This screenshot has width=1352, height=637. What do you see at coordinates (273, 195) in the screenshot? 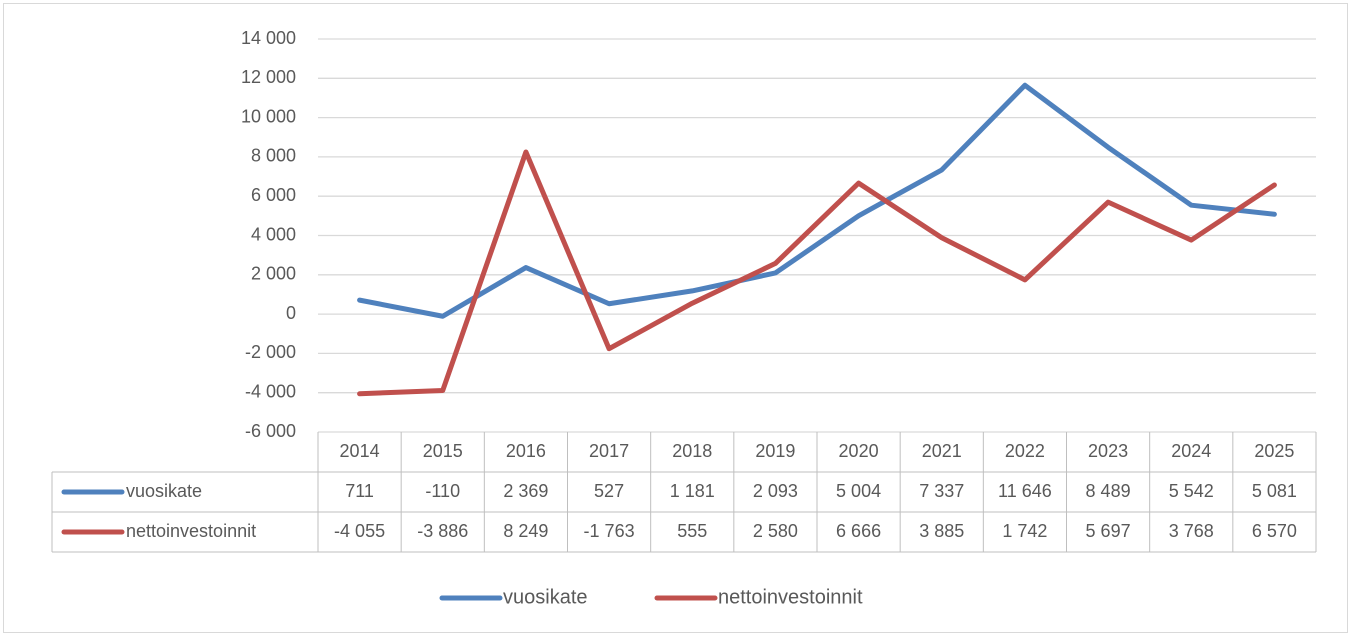
I see `y-tick-label: 6 000` at bounding box center [273, 195].